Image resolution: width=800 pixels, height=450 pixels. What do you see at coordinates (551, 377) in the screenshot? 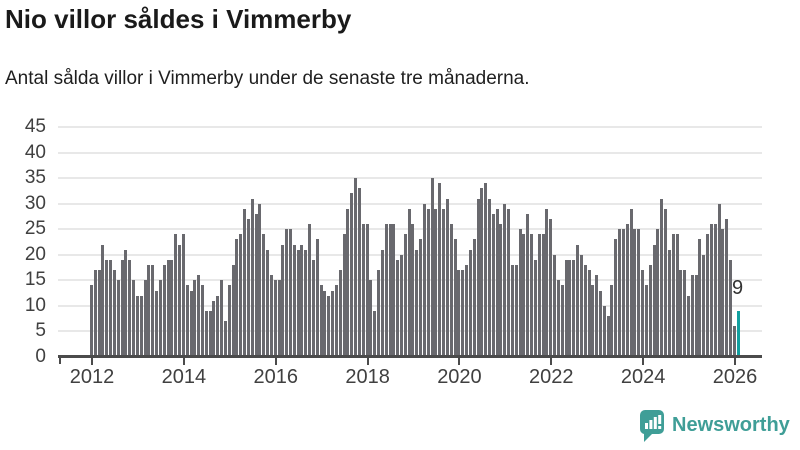
I see `x-tick-label: 2022` at bounding box center [551, 377].